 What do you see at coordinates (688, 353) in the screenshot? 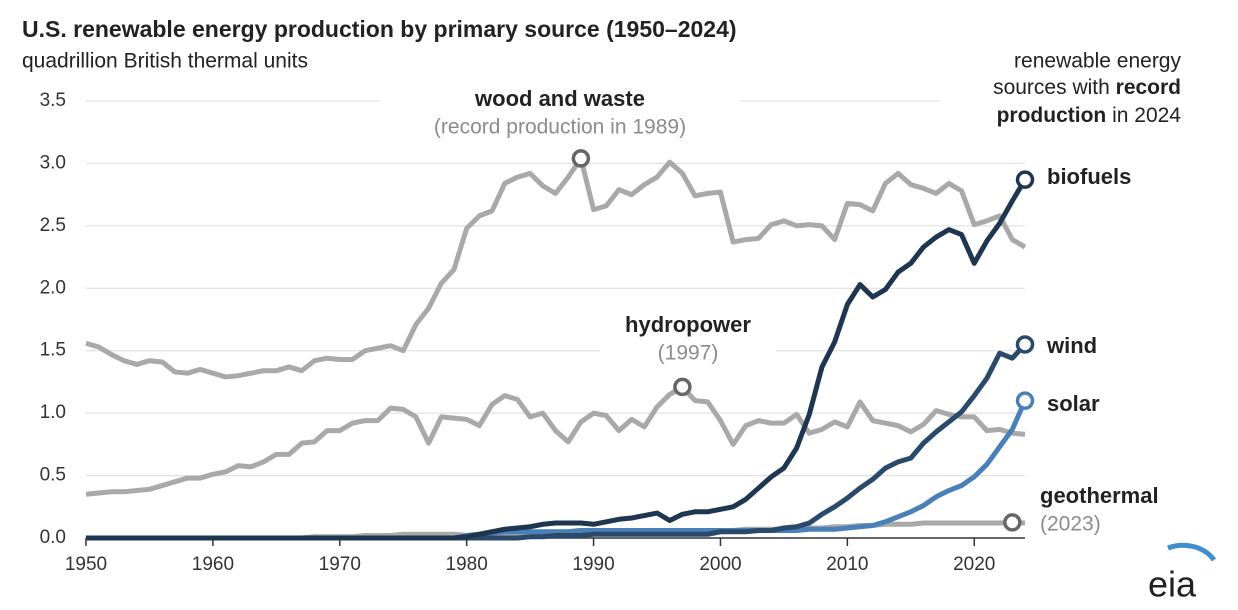
I see `series-annotation: (1997)` at bounding box center [688, 353].